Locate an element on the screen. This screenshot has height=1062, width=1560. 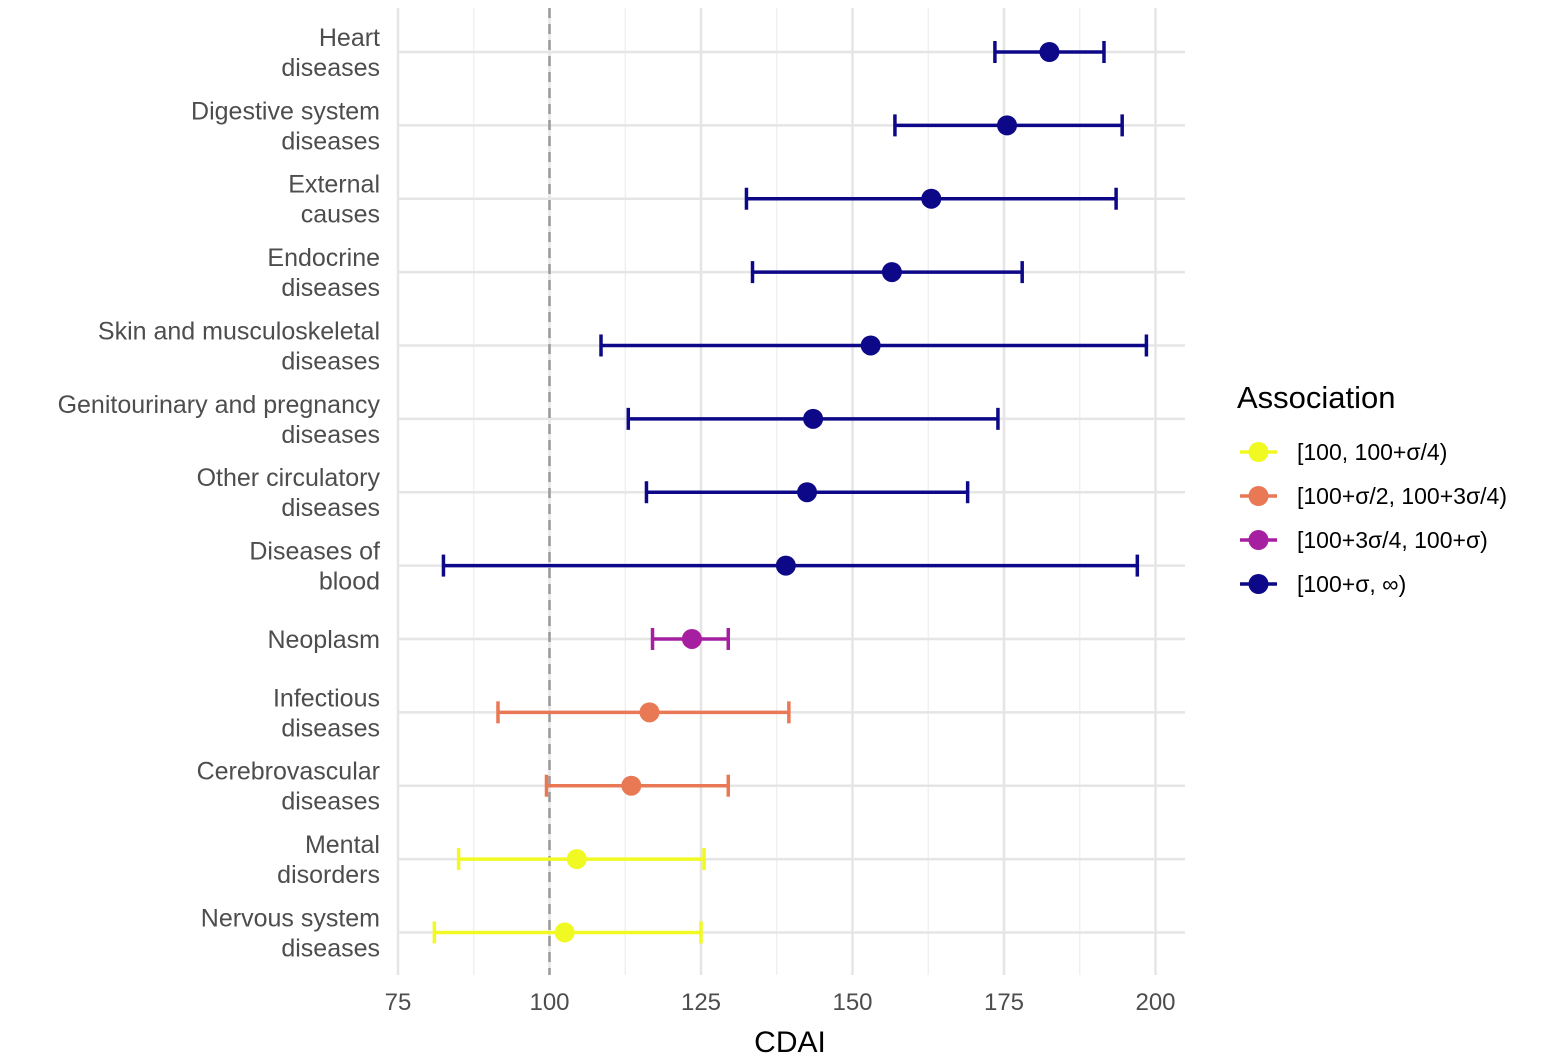
category-label-line: Infectious is located at coordinates (326, 698).